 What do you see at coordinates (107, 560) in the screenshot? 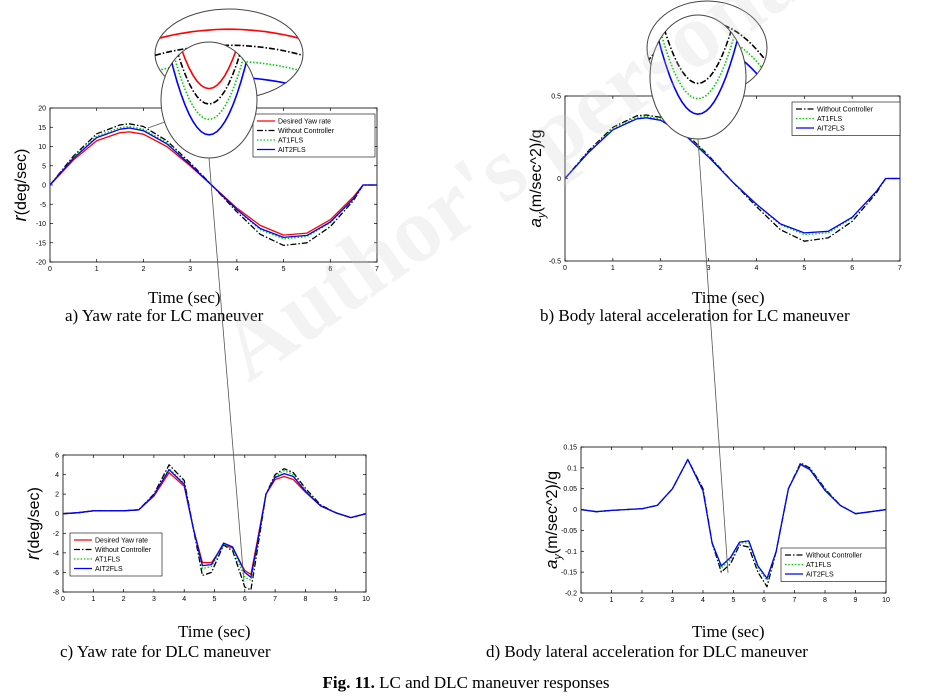
I see `legend-label-c-3: AT1FLS` at bounding box center [107, 560].